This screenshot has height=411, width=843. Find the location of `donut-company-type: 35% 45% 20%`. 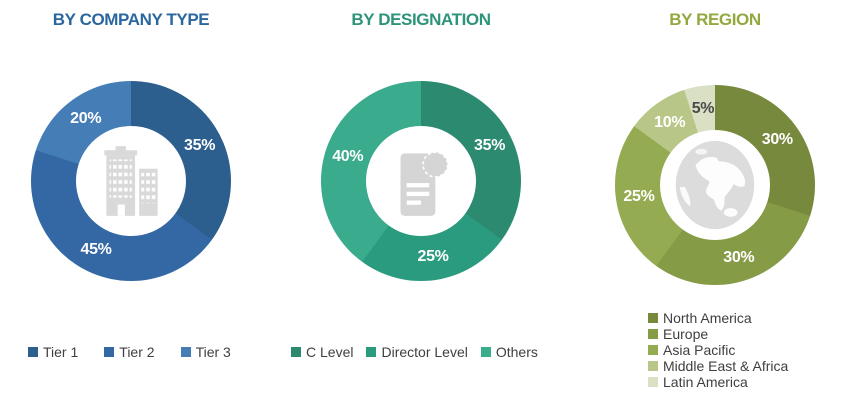

donut-company-type: 35% 45% 20% is located at coordinates (131, 181).